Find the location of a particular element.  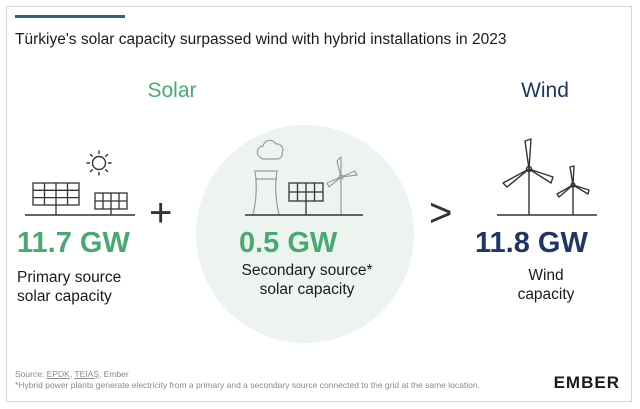

wind-caption-line1: Wind is located at coordinates (546, 275).